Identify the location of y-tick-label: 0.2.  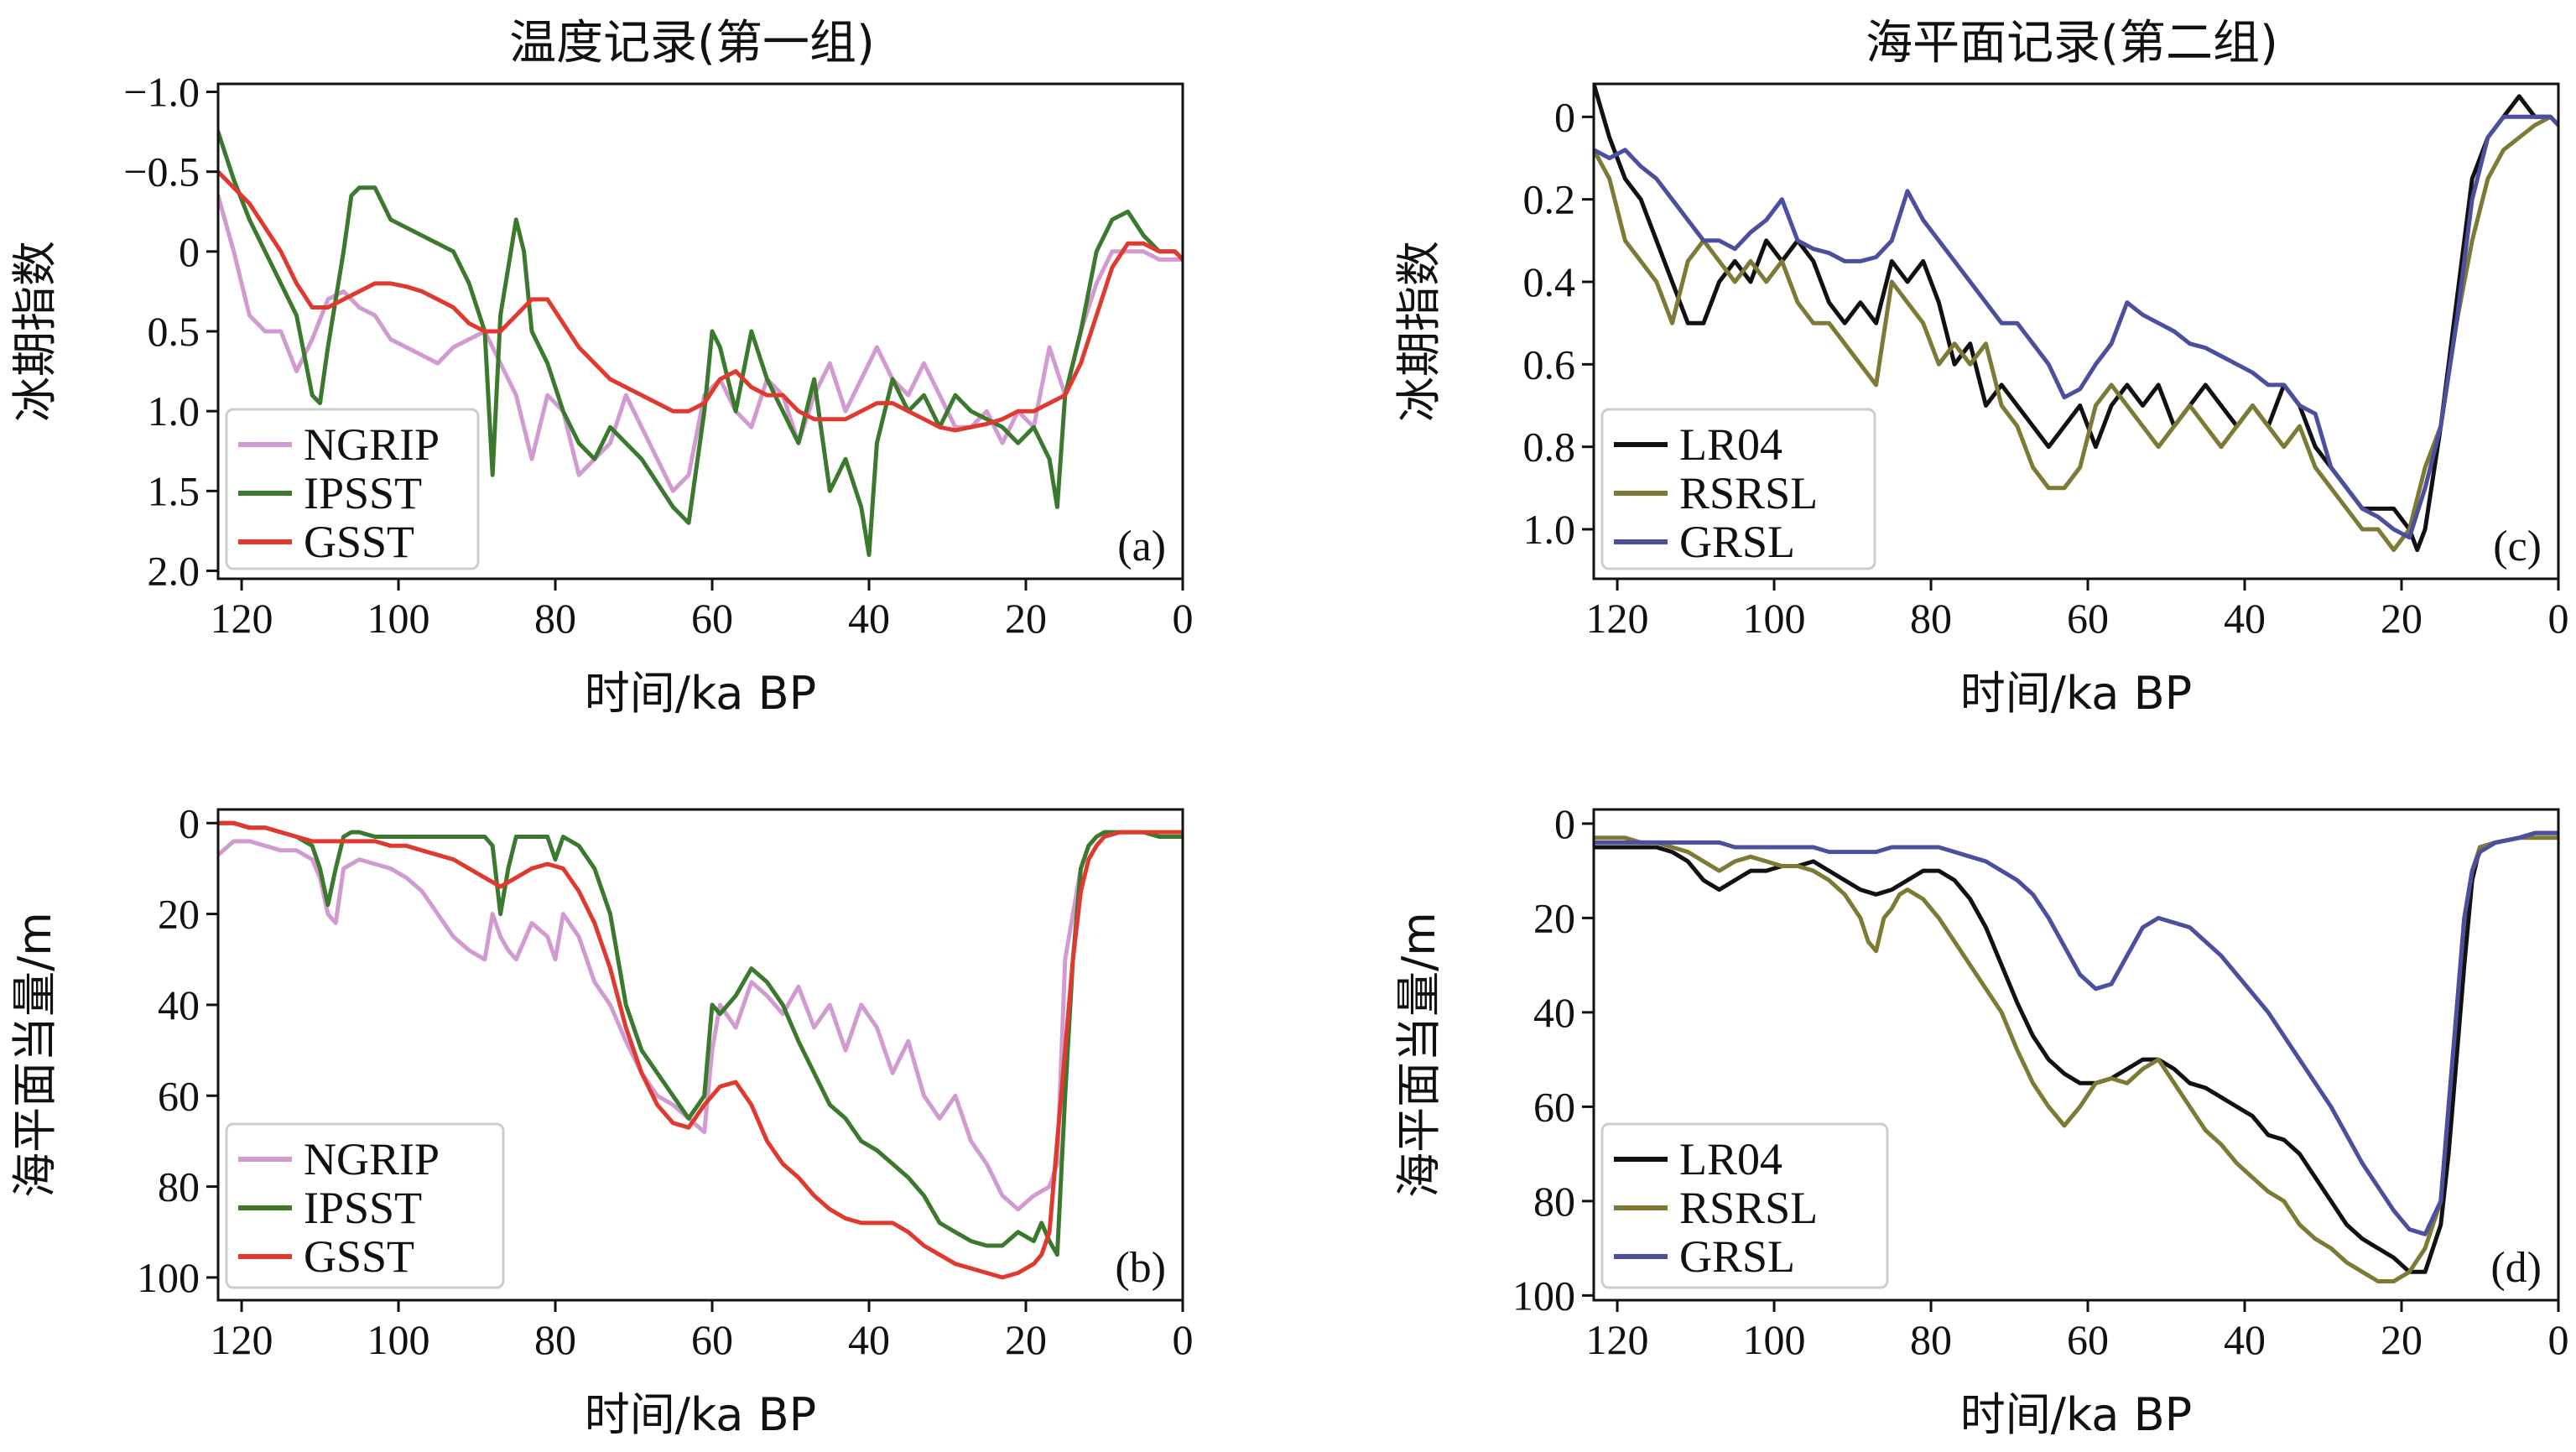
(1549, 199).